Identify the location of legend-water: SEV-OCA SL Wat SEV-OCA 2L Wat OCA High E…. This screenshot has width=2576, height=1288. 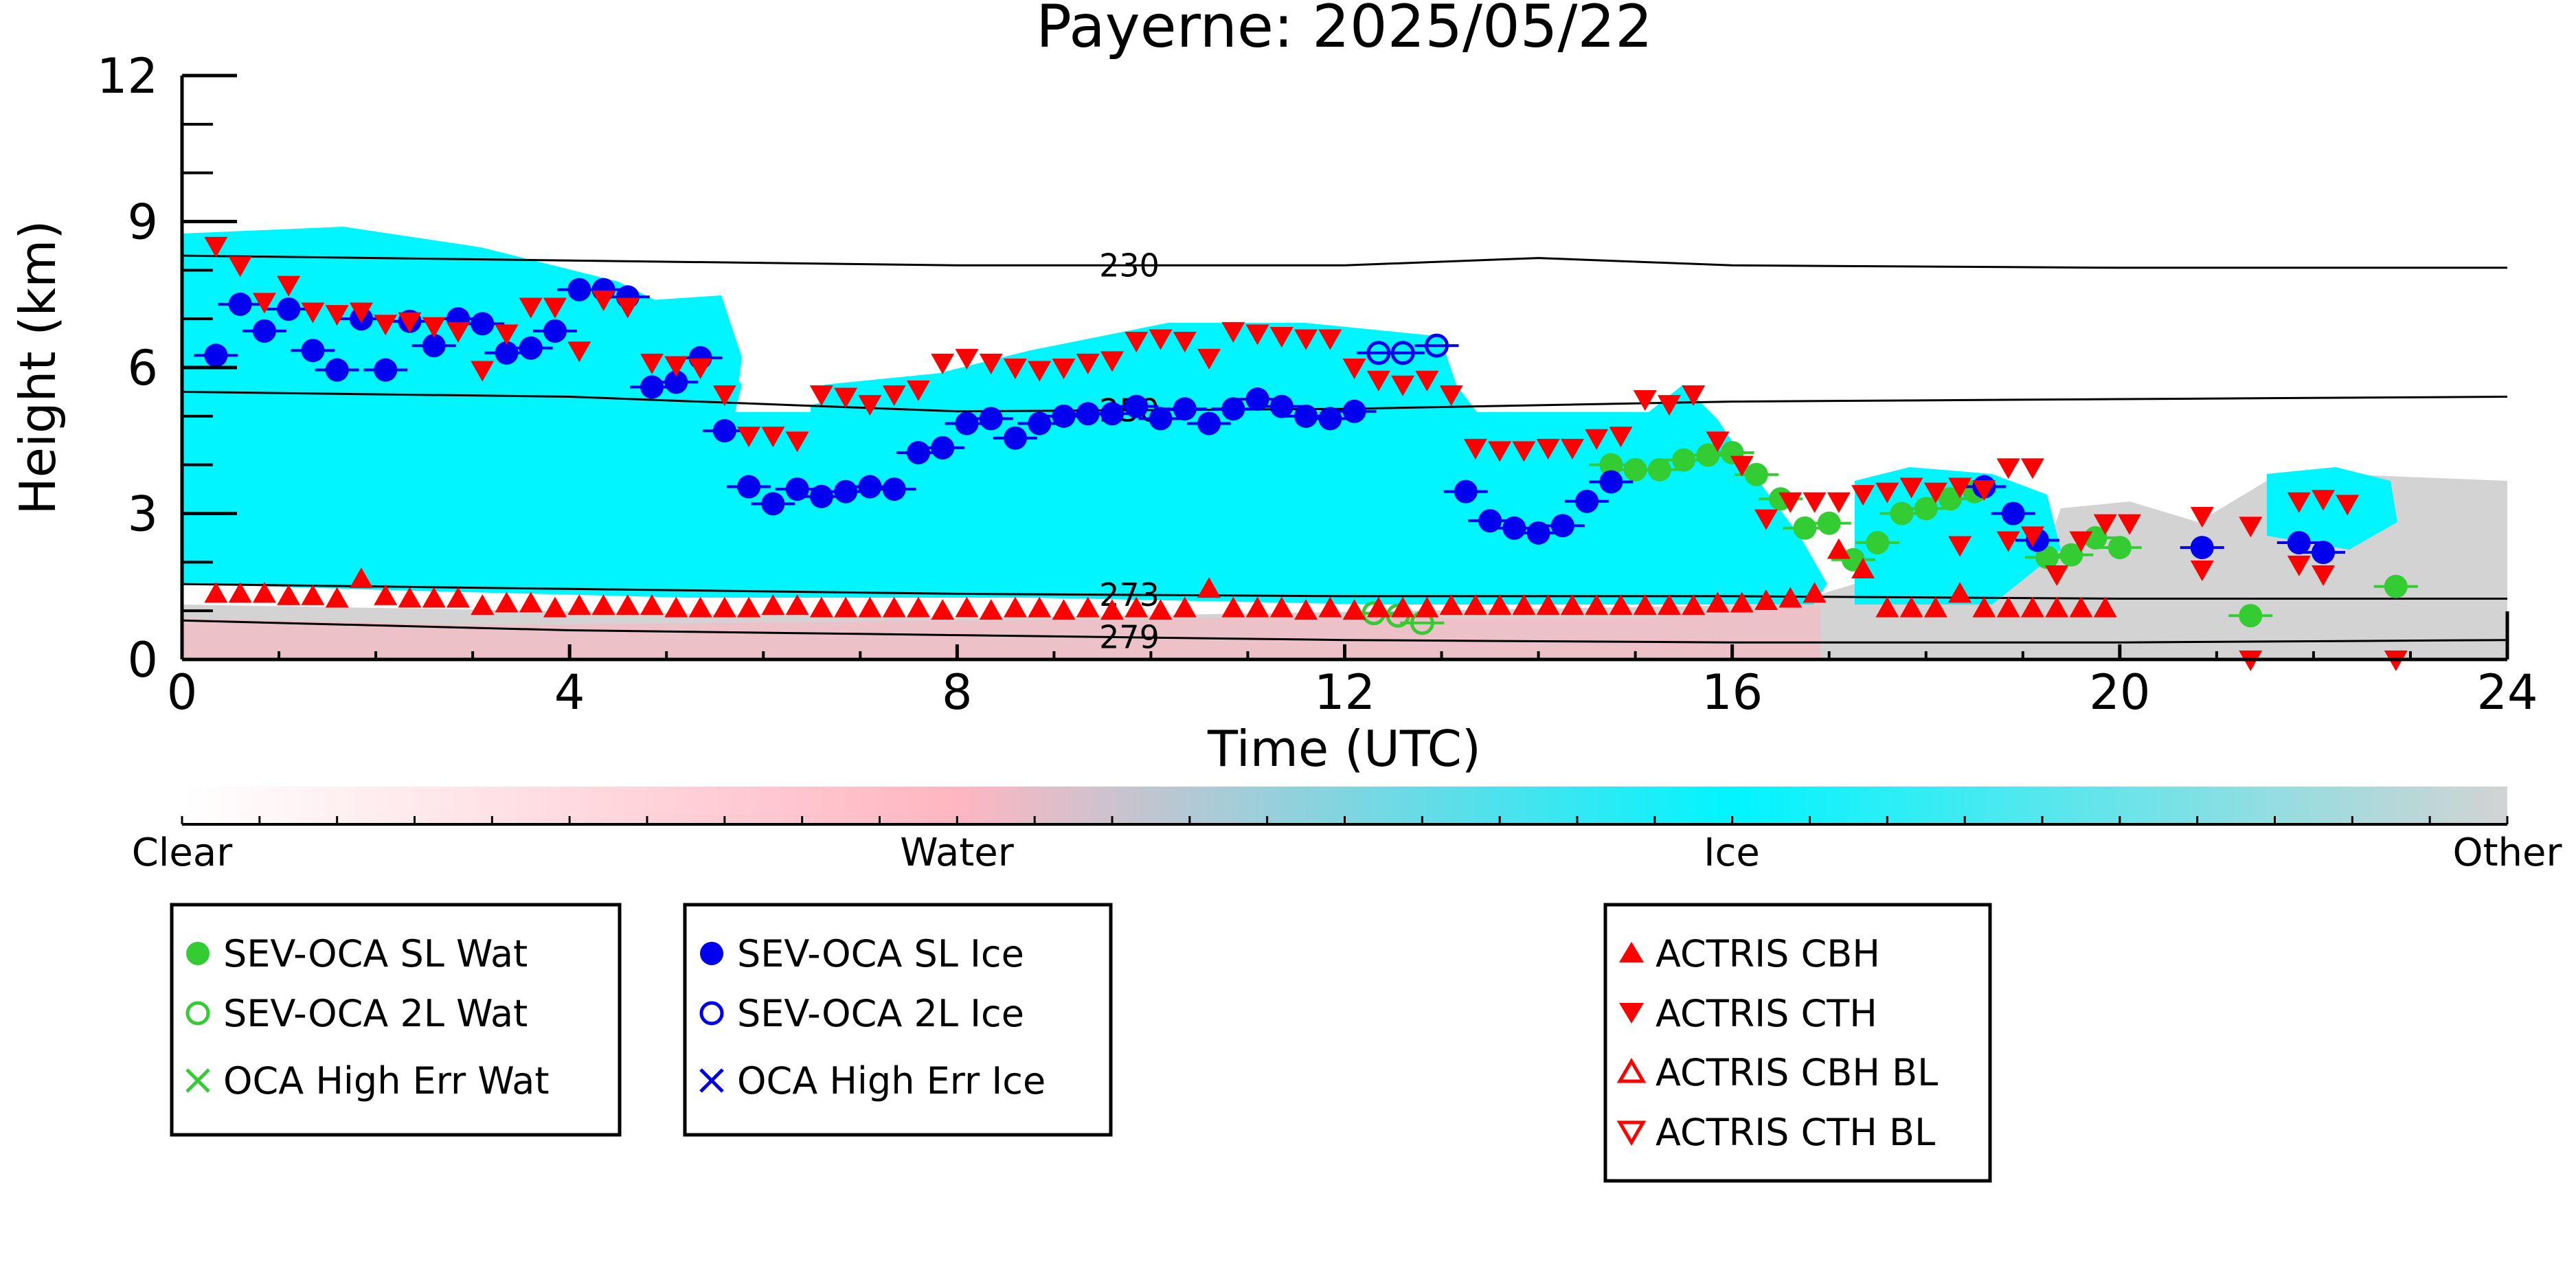
(396, 1020).